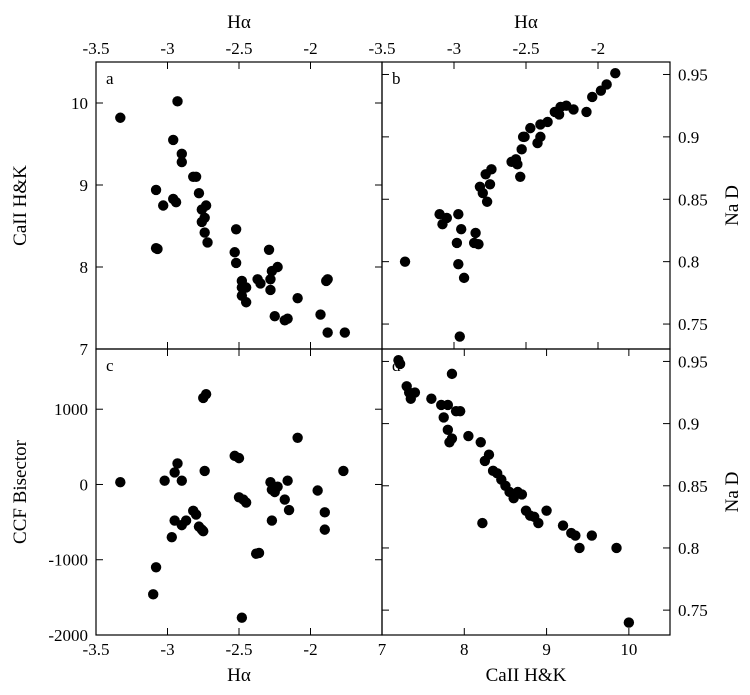  Describe the element at coordinates (732, 492) in the screenshot. I see `panel-d-ylabel: Na D` at that location.